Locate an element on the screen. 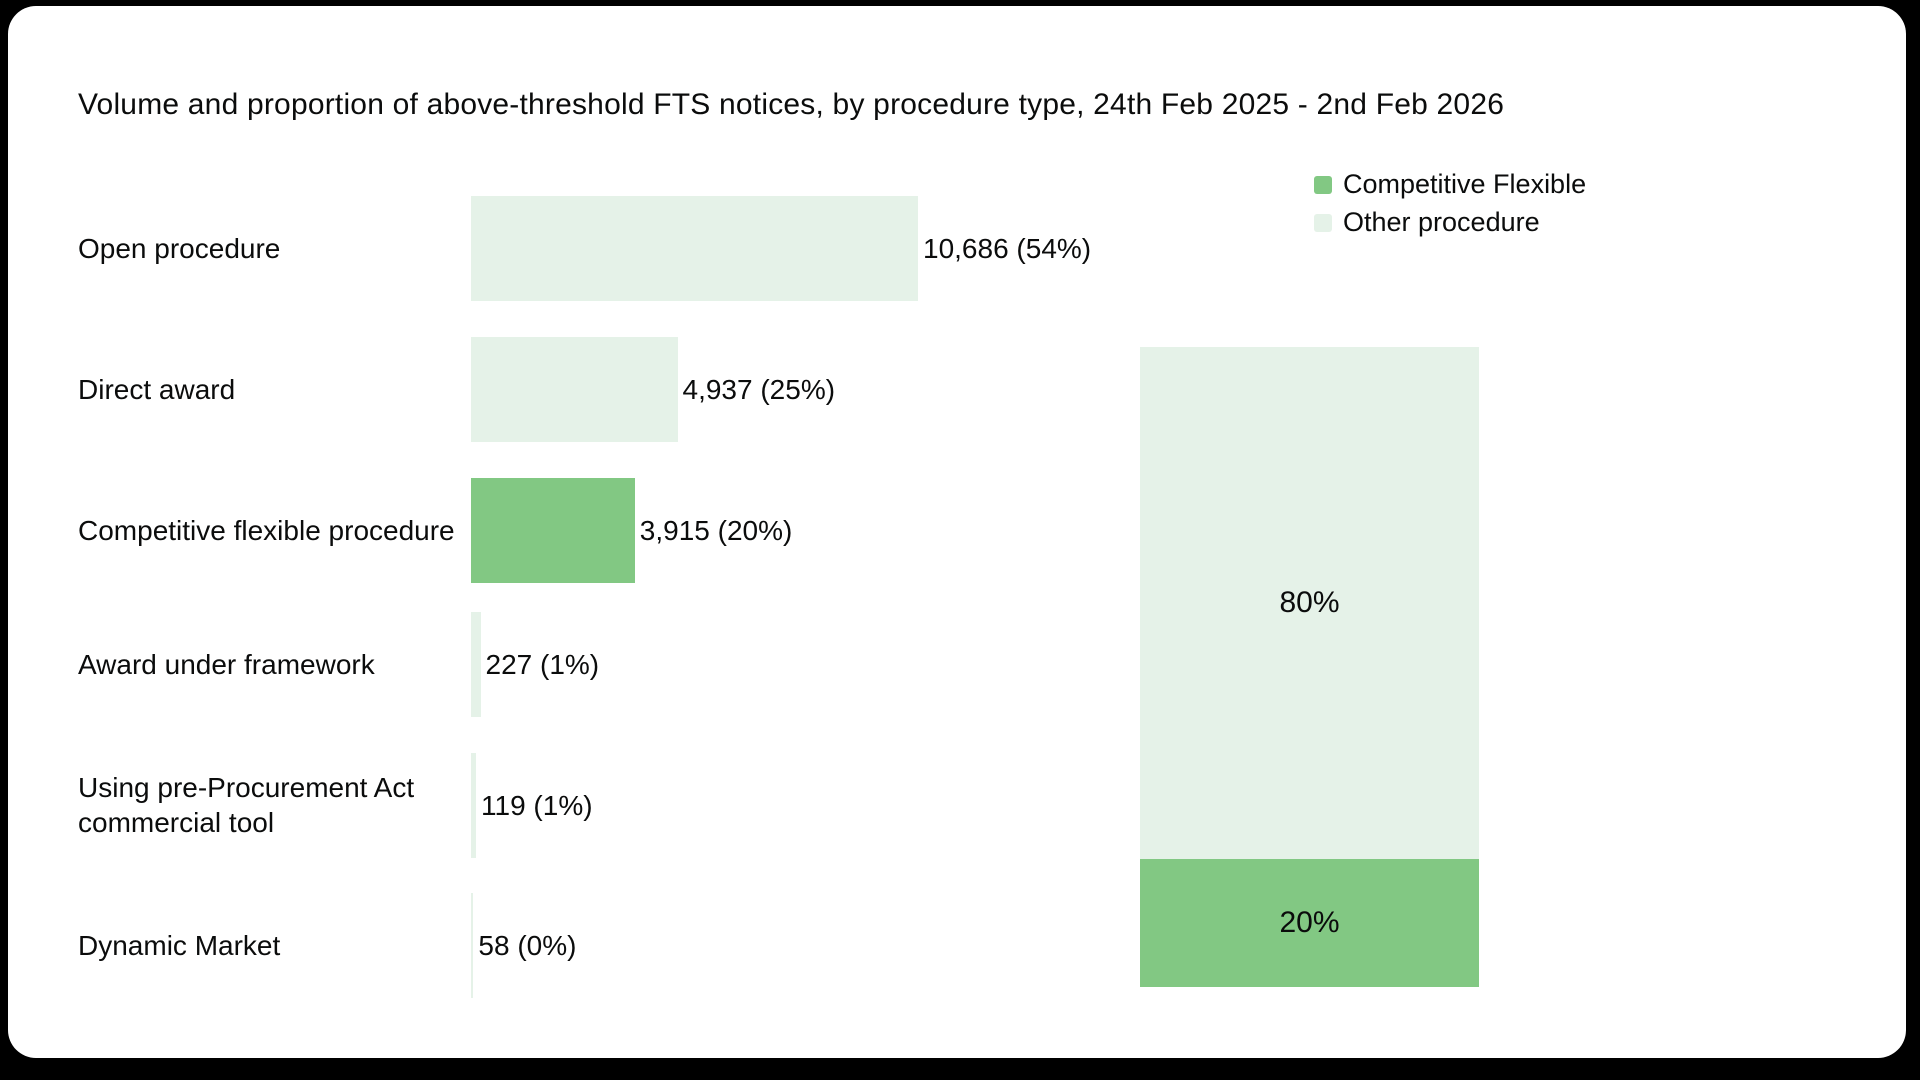 This screenshot has height=1080, width=1920. bar-using-pre-procurement-act-commercial-tool is located at coordinates (473, 805).